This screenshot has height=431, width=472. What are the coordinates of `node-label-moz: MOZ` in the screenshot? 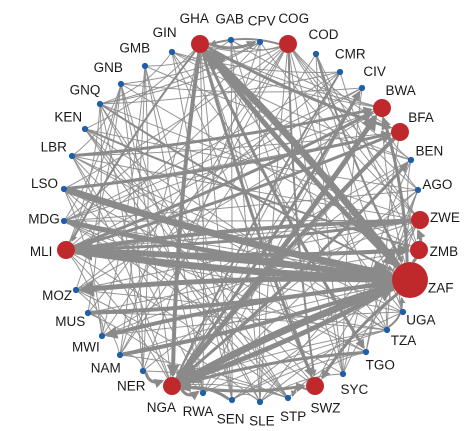 It's located at (57, 295).